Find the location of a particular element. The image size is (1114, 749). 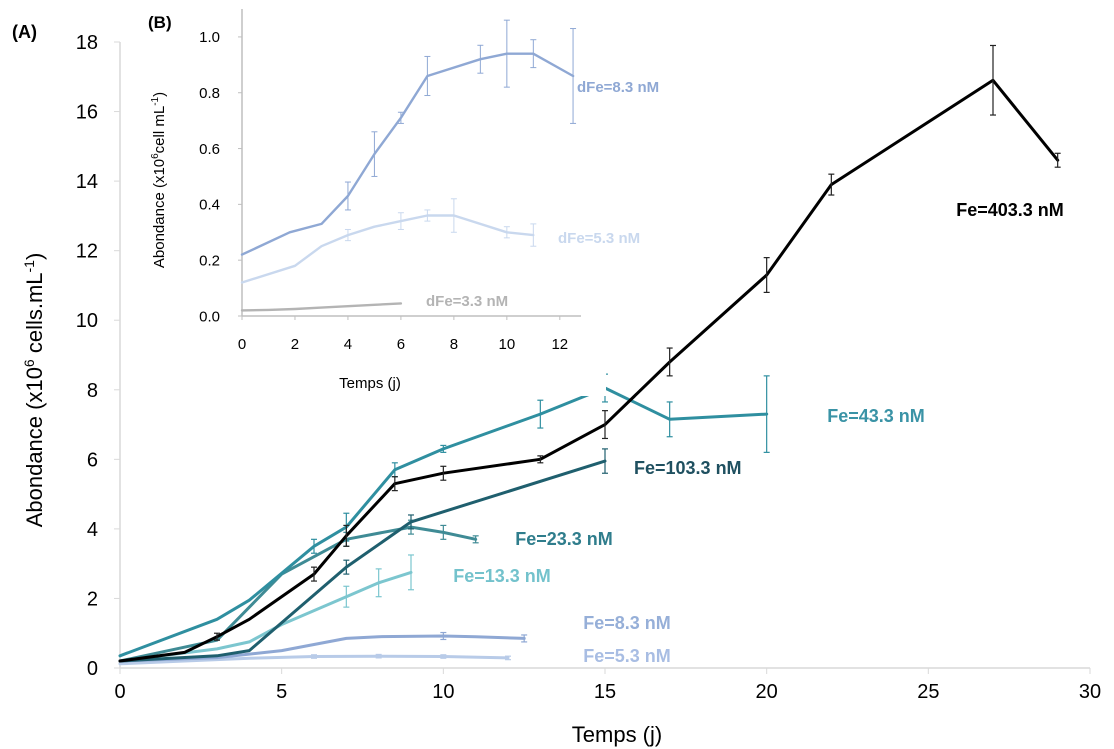

y-tick-label: 0.2 is located at coordinates (209, 260).